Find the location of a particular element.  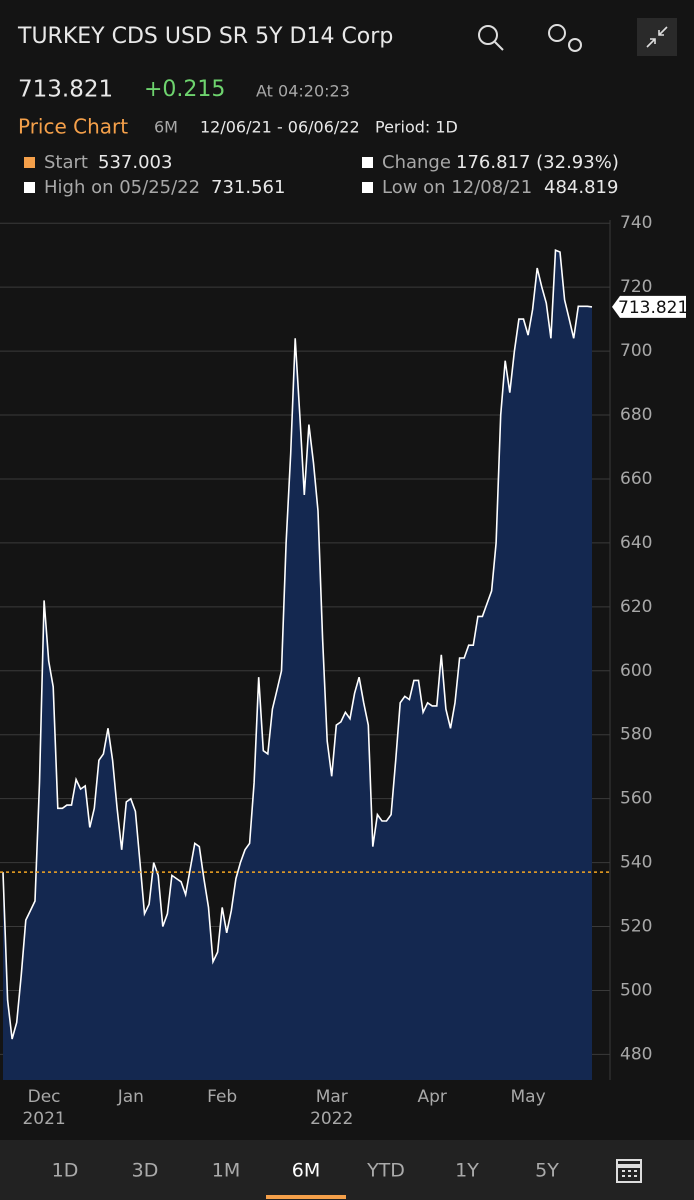

x-tick-label: Dec is located at coordinates (44, 1097).